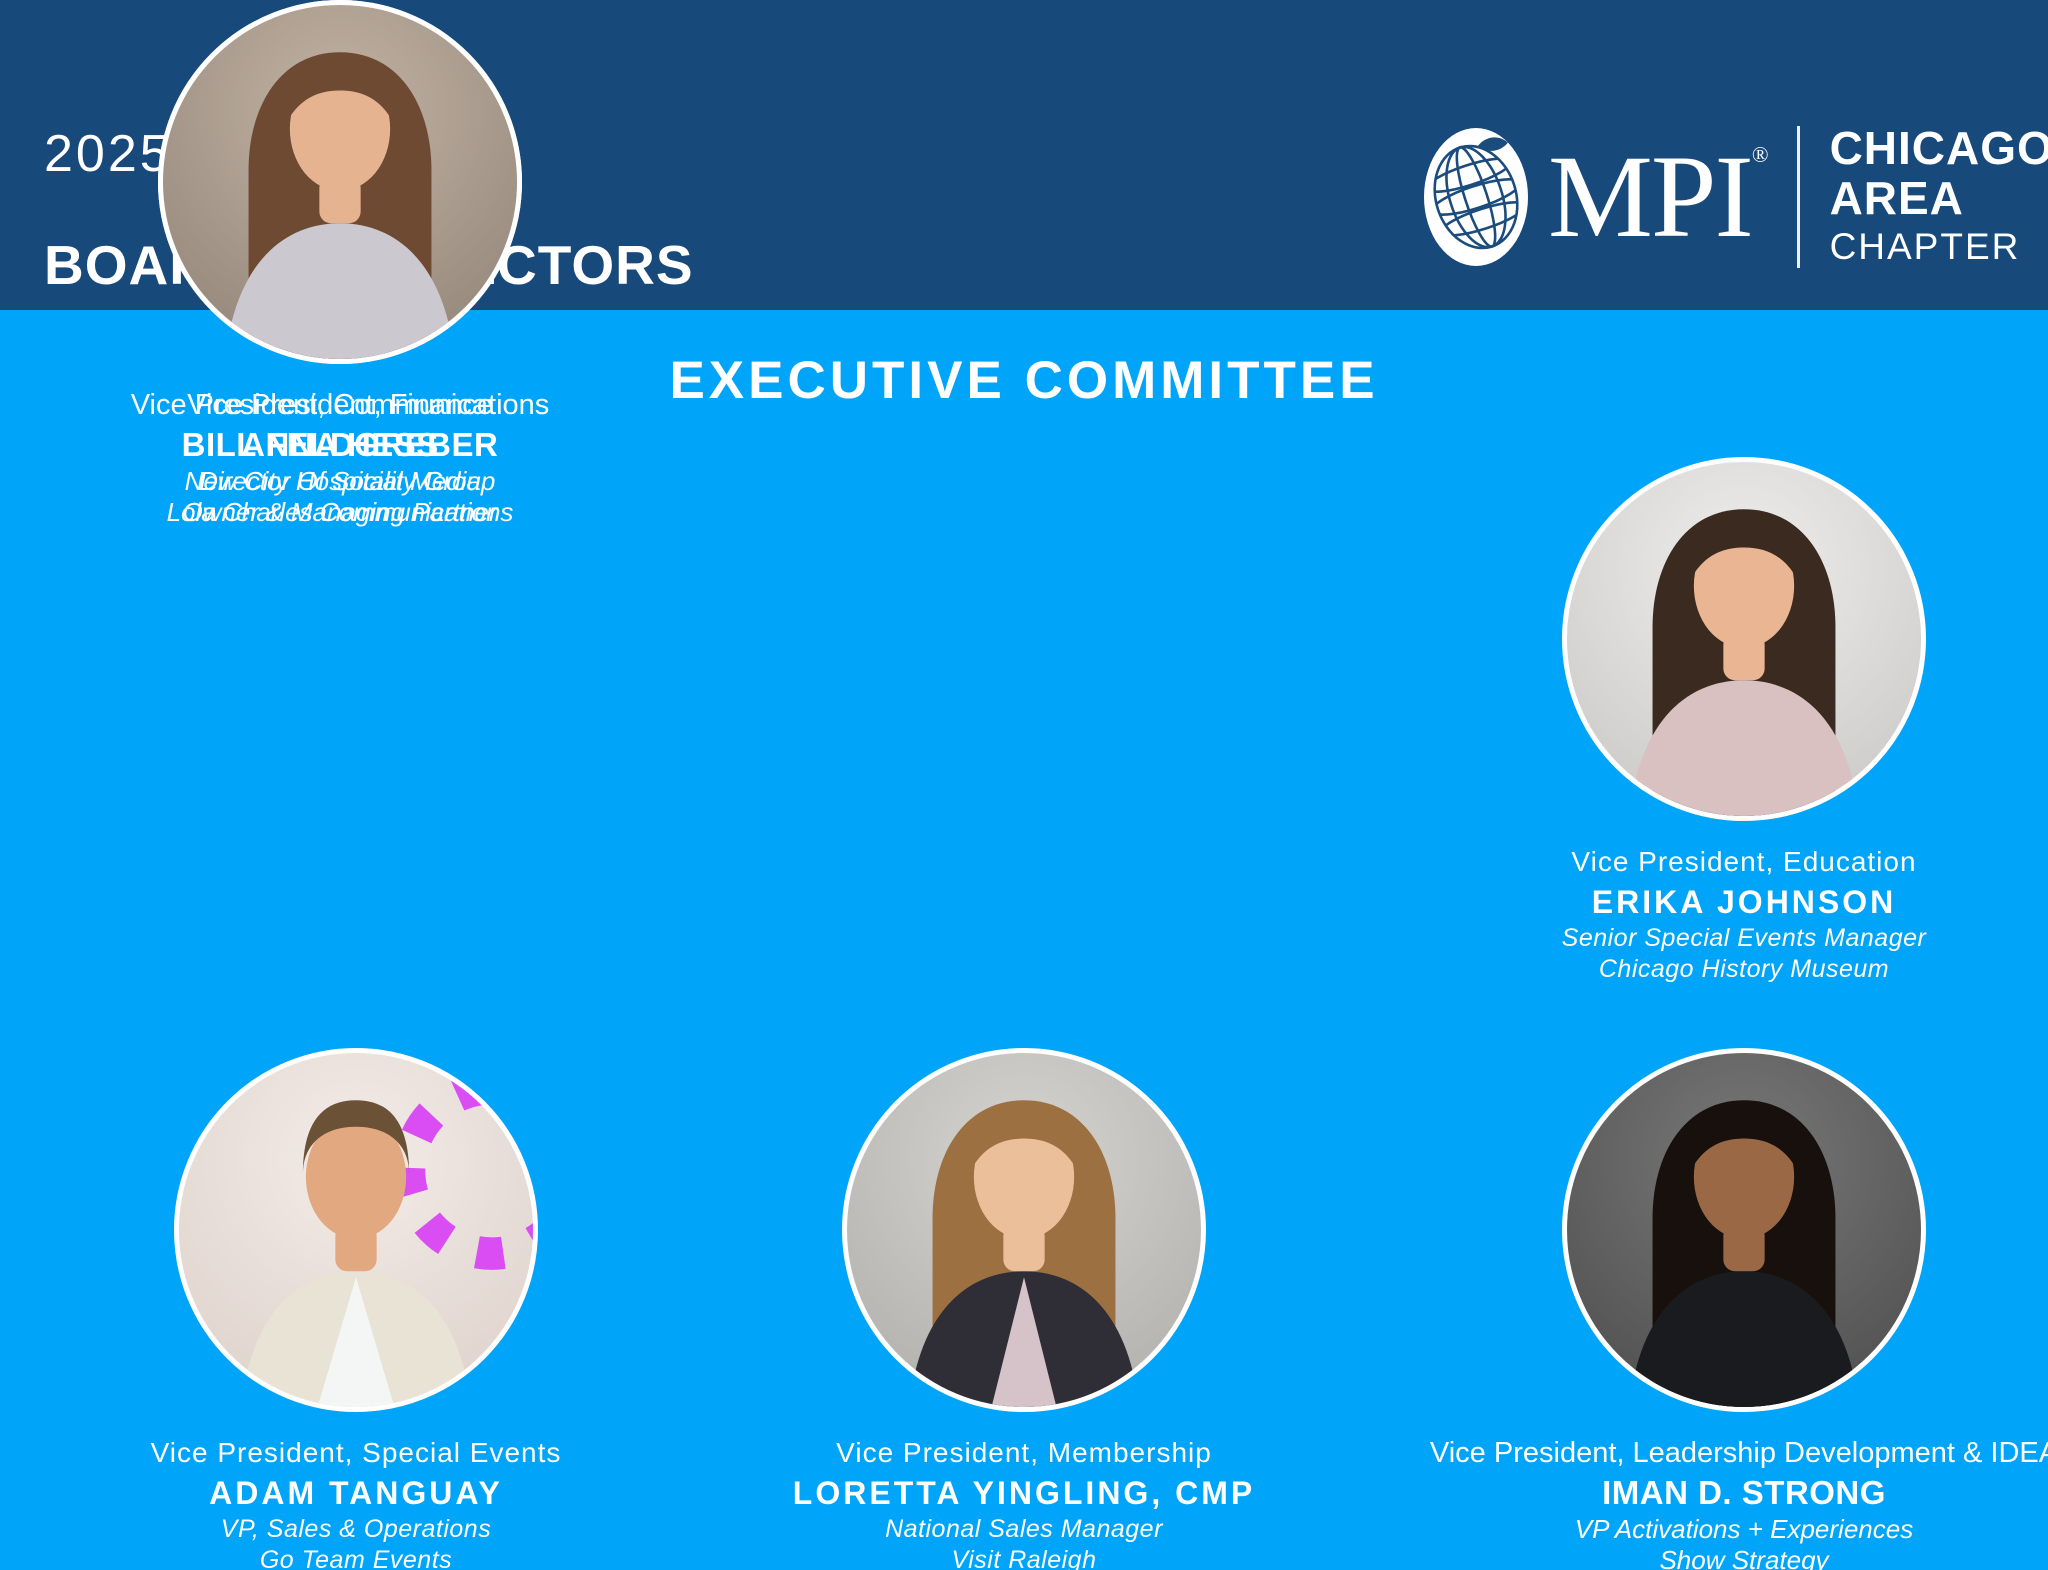 The height and width of the screenshot is (1570, 2048). Describe the element at coordinates (1744, 861) in the screenshot. I see `member-role: Vice President, Education` at that location.